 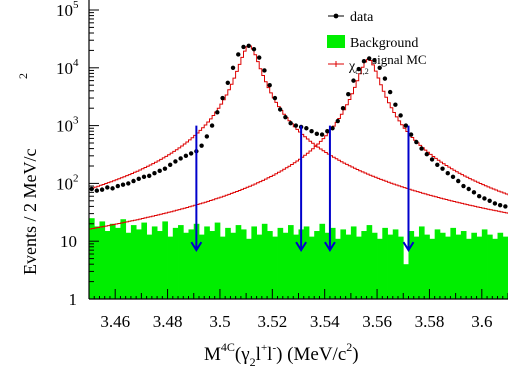 What do you see at coordinates (168, 321) in the screenshot?
I see `x-tick-label: 3.48` at bounding box center [168, 321].